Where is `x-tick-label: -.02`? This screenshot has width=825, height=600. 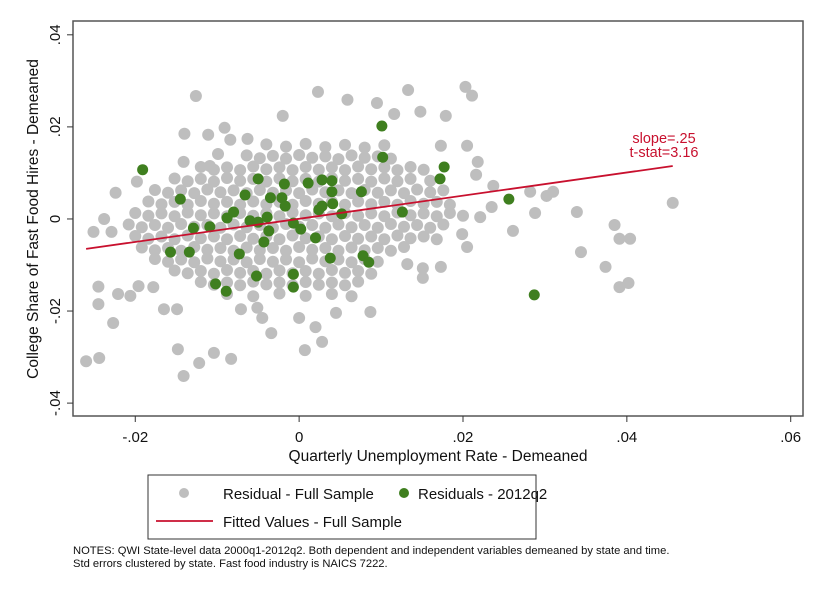
x-tick-label: -.02 is located at coordinates (135, 437).